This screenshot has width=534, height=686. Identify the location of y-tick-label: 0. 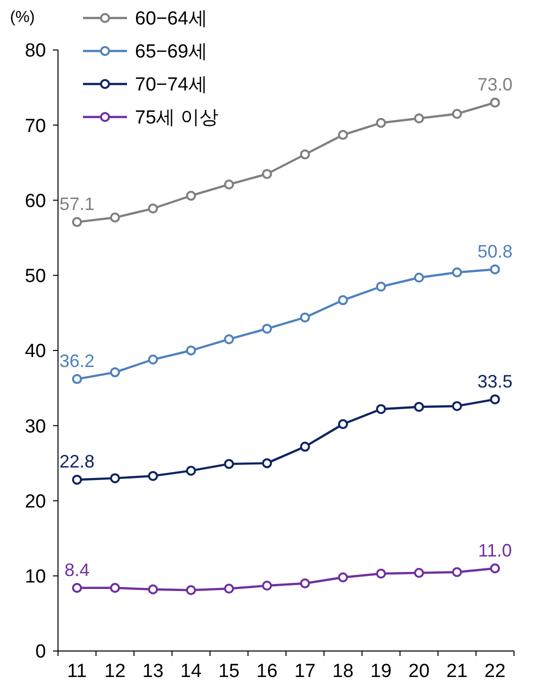
(40, 652).